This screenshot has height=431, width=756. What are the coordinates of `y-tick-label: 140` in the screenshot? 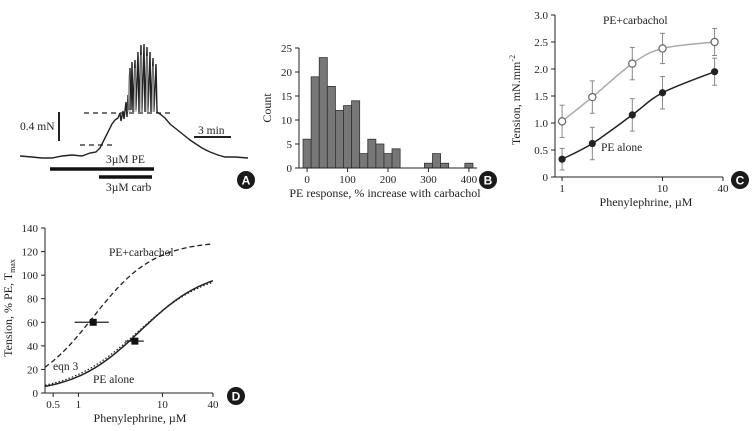 It's located at (30, 229).